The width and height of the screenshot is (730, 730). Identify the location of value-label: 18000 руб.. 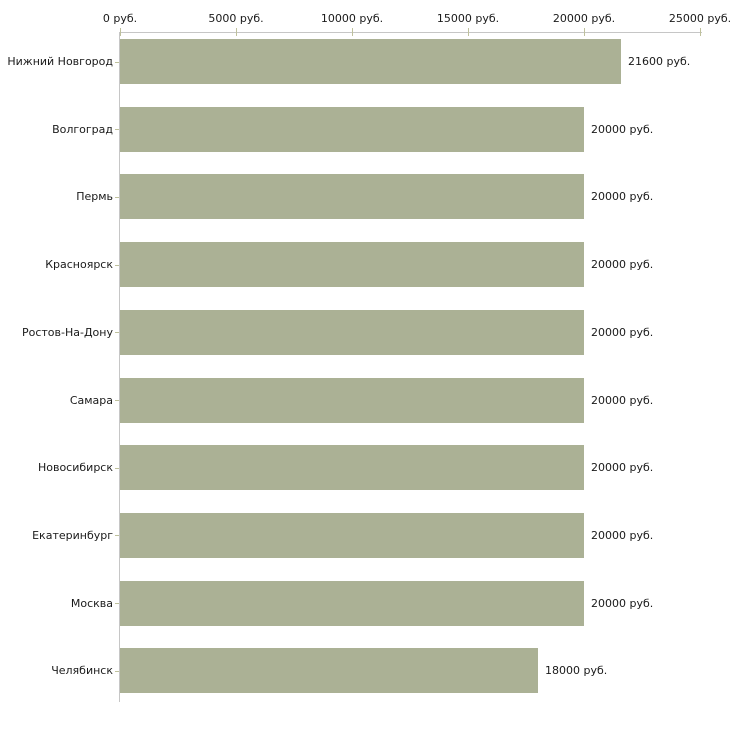
(576, 670).